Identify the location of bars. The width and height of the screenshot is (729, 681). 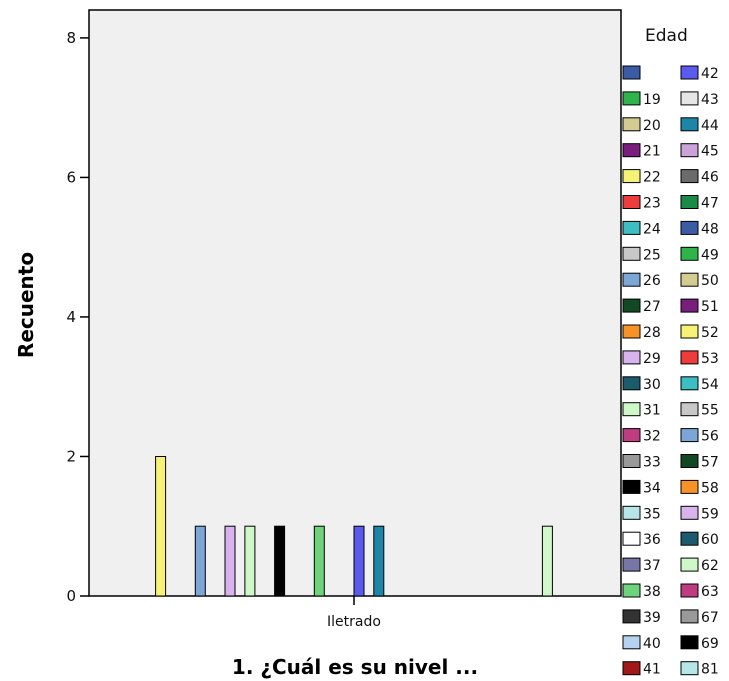
(354, 526).